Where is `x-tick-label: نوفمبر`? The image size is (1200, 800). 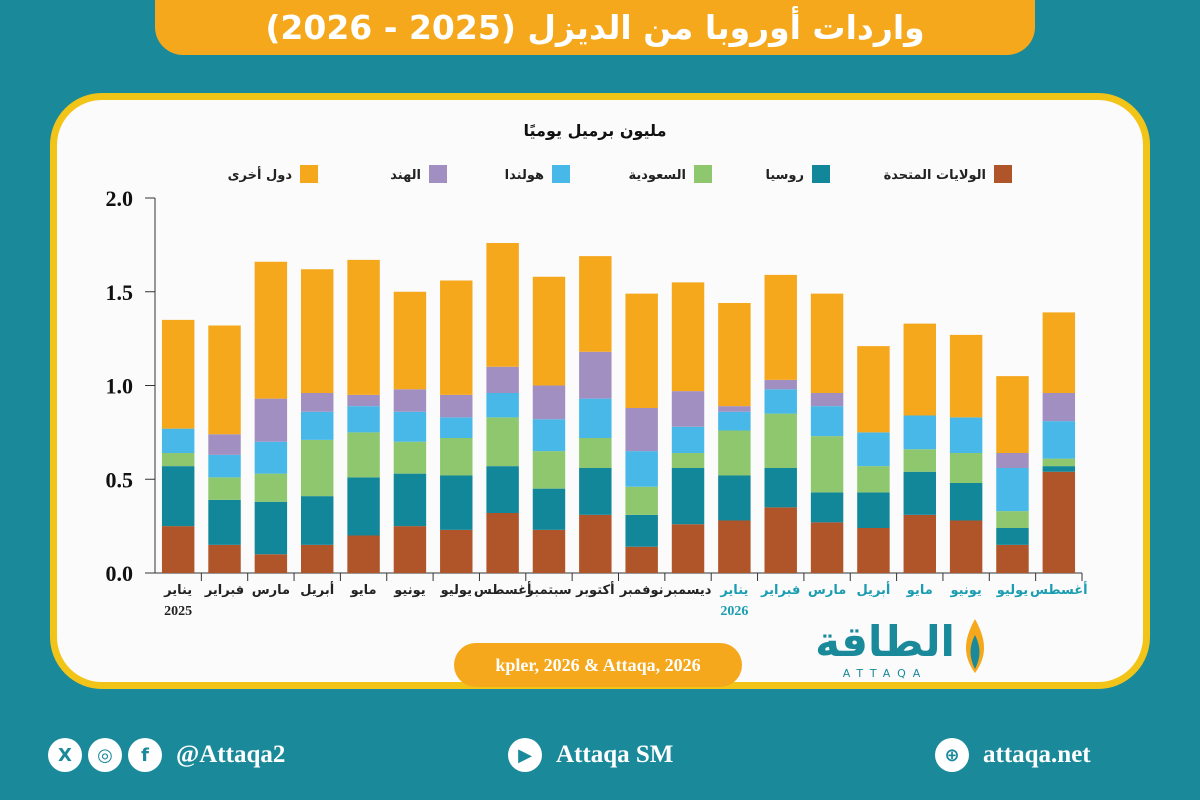 x-tick-label: نوفمبر is located at coordinates (641, 590).